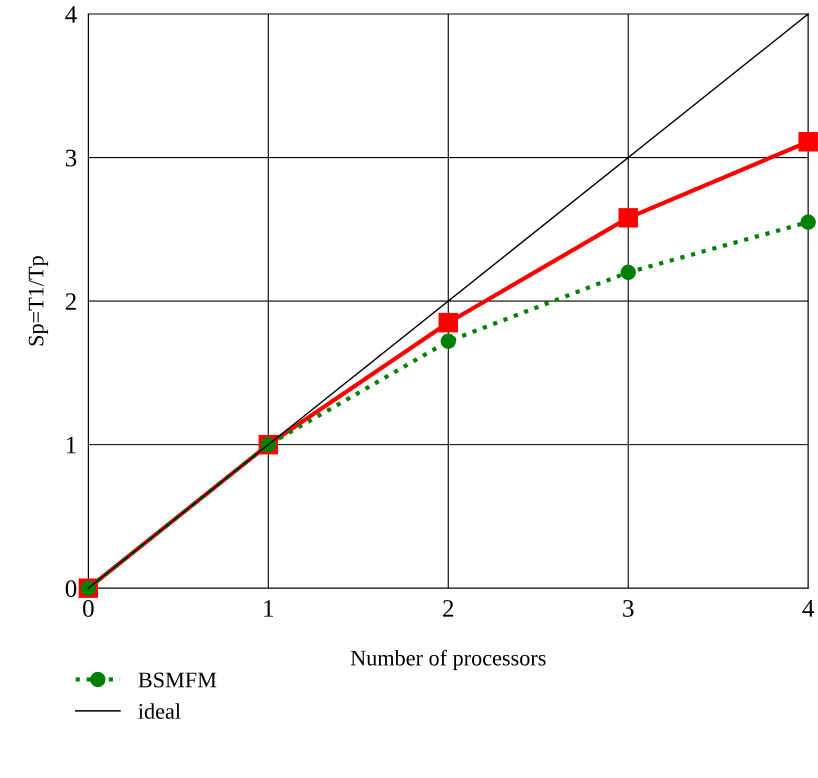 This screenshot has height=778, width=818. Describe the element at coordinates (71, 14) in the screenshot. I see `y-tick-label: 4` at that location.